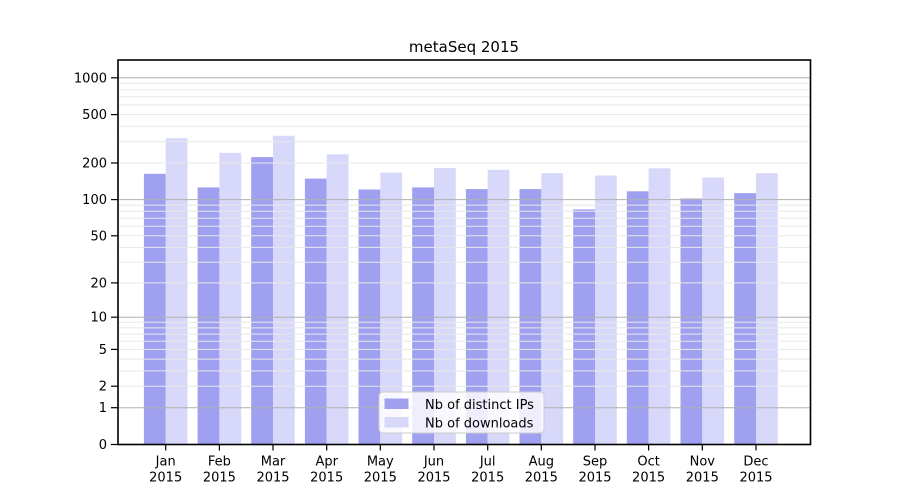 The height and width of the screenshot is (500, 900). I want to click on legend: Nb of distinct IPs Nb of downloads, so click(461, 412).